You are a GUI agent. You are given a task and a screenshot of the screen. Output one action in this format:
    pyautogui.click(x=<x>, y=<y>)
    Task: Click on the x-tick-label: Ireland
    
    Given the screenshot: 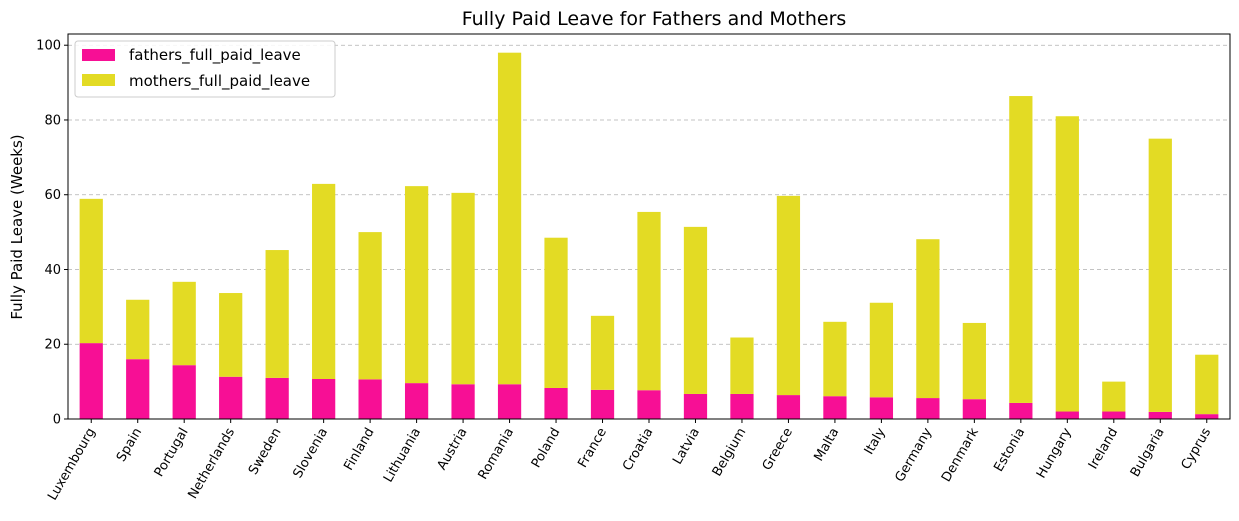 What is the action you would take?
    pyautogui.click(x=1103, y=449)
    